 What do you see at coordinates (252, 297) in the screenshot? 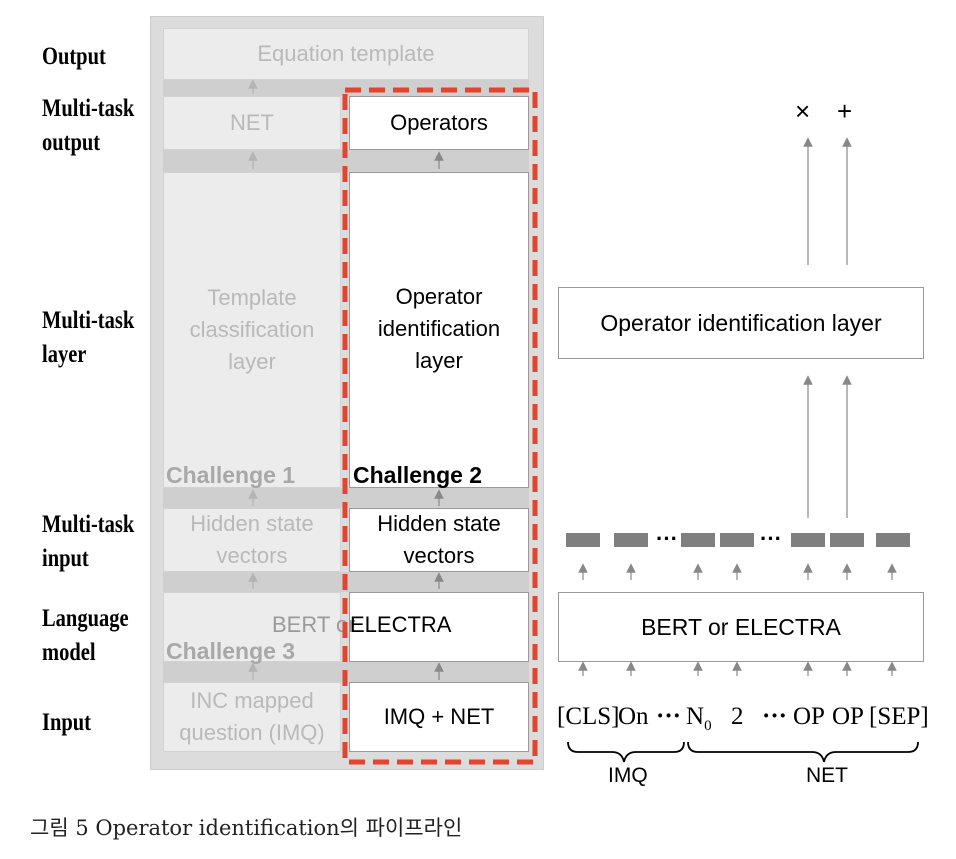
I see `template-layer-line: Template` at bounding box center [252, 297].